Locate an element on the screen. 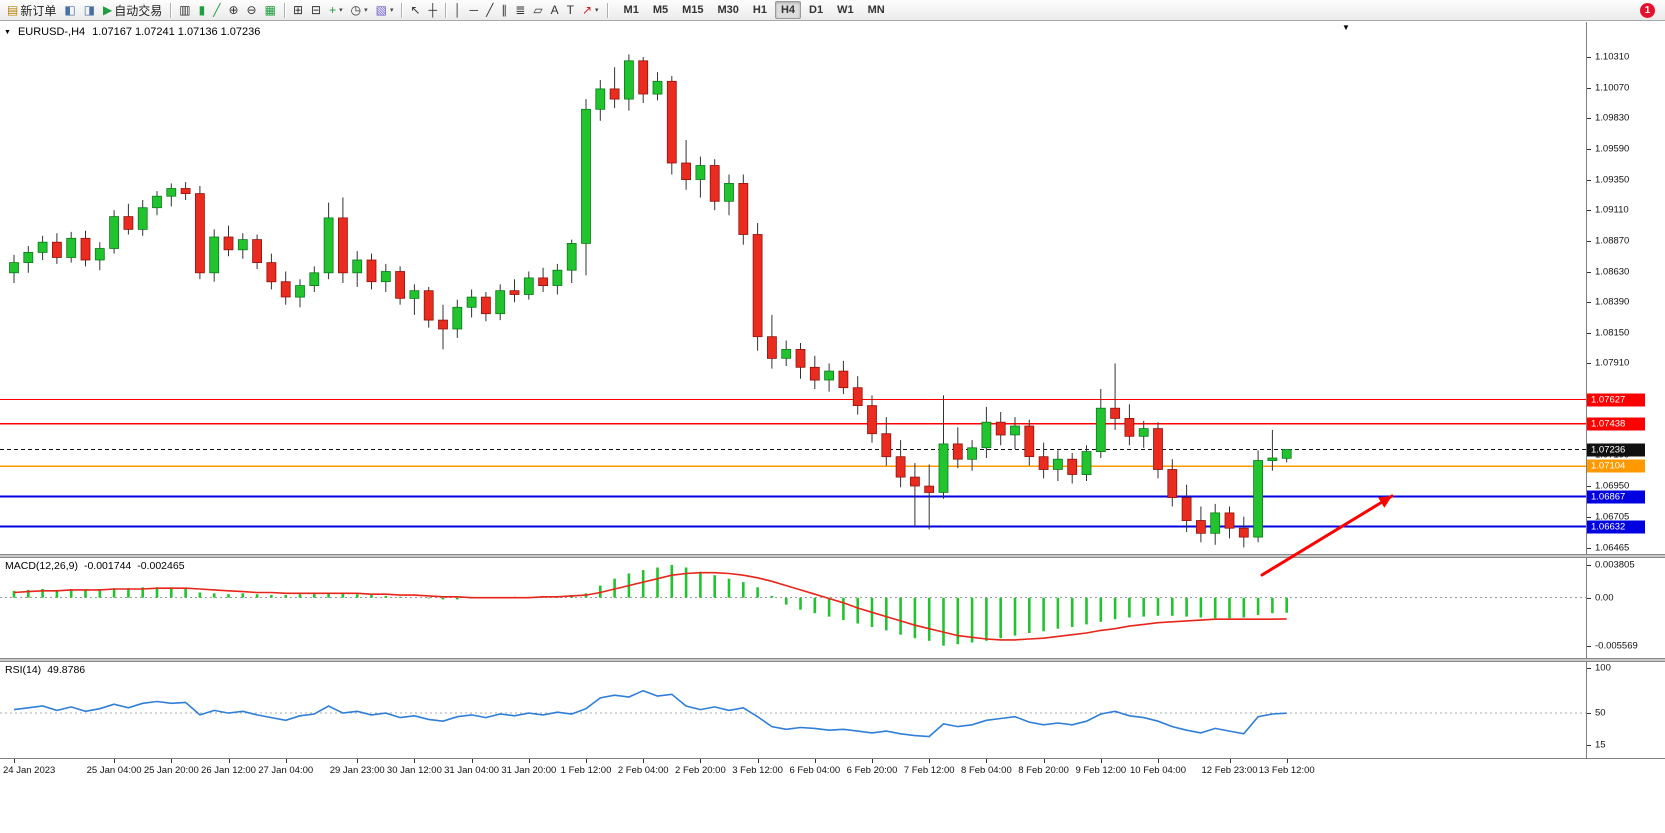 The width and height of the screenshot is (1665, 833). time-label: 8 Feb 04:00 is located at coordinates (986, 770).